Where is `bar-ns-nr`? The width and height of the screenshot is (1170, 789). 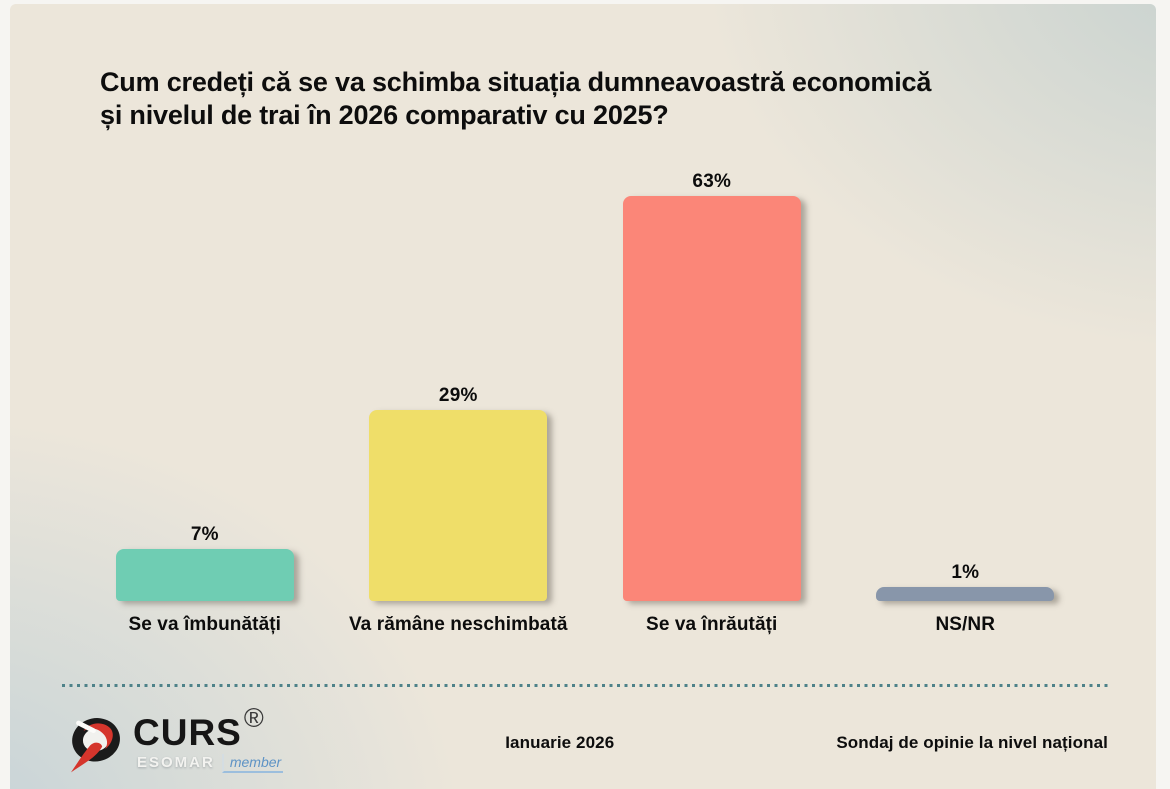 bar-ns-nr is located at coordinates (965, 593).